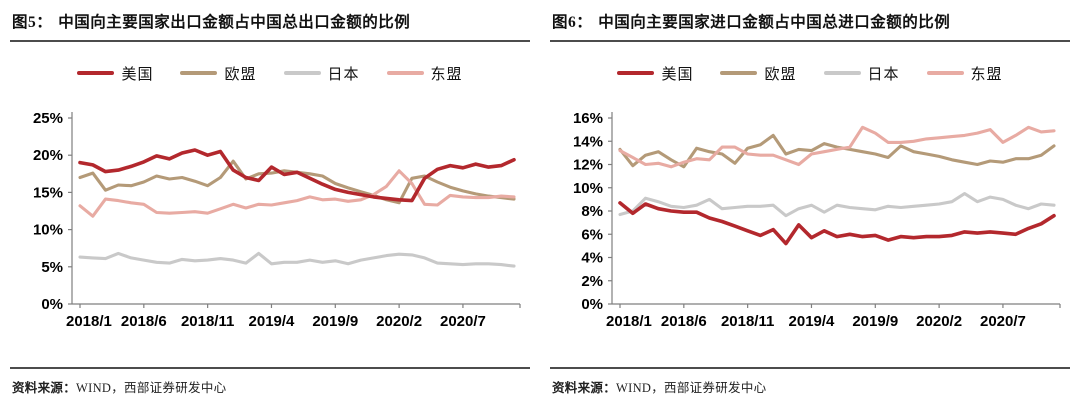 Image resolution: width=1080 pixels, height=401 pixels. I want to click on y-tick-label: 15%, so click(48, 192).